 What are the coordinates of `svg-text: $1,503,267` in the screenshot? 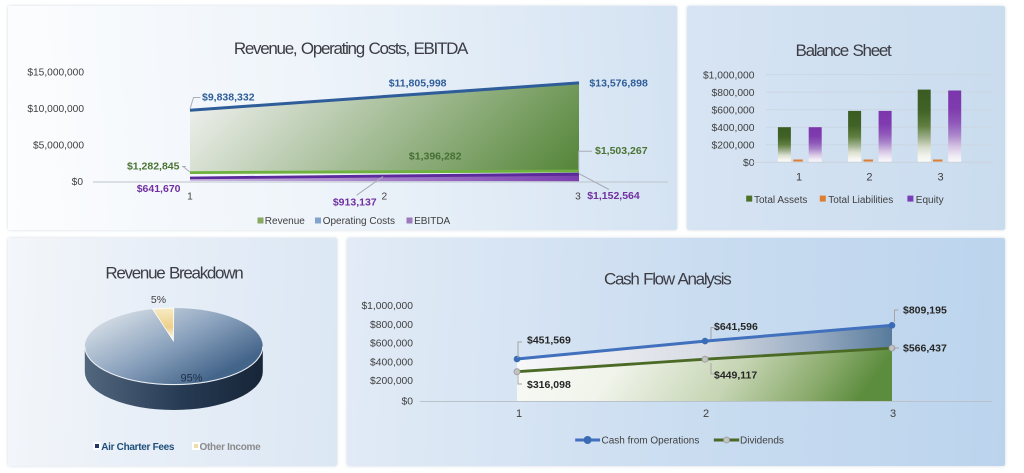 It's located at (621, 151).